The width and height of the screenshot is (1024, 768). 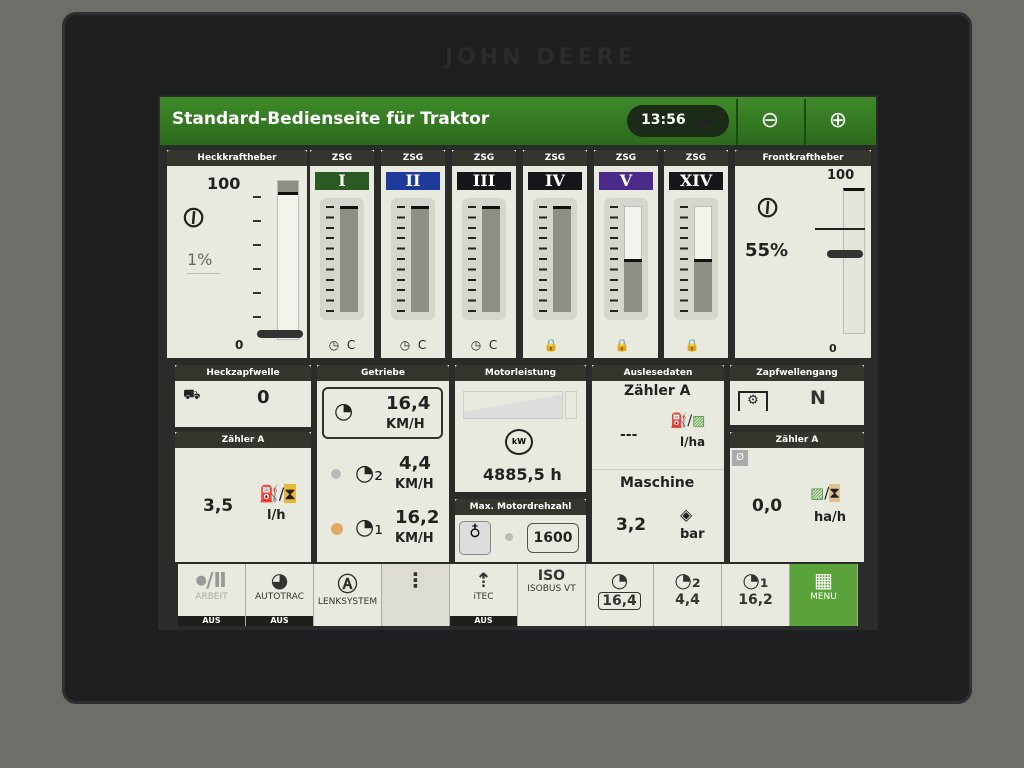 I want to click on bottom-shortcut-4: ⇡ iTEC AUS, so click(x=484, y=595).